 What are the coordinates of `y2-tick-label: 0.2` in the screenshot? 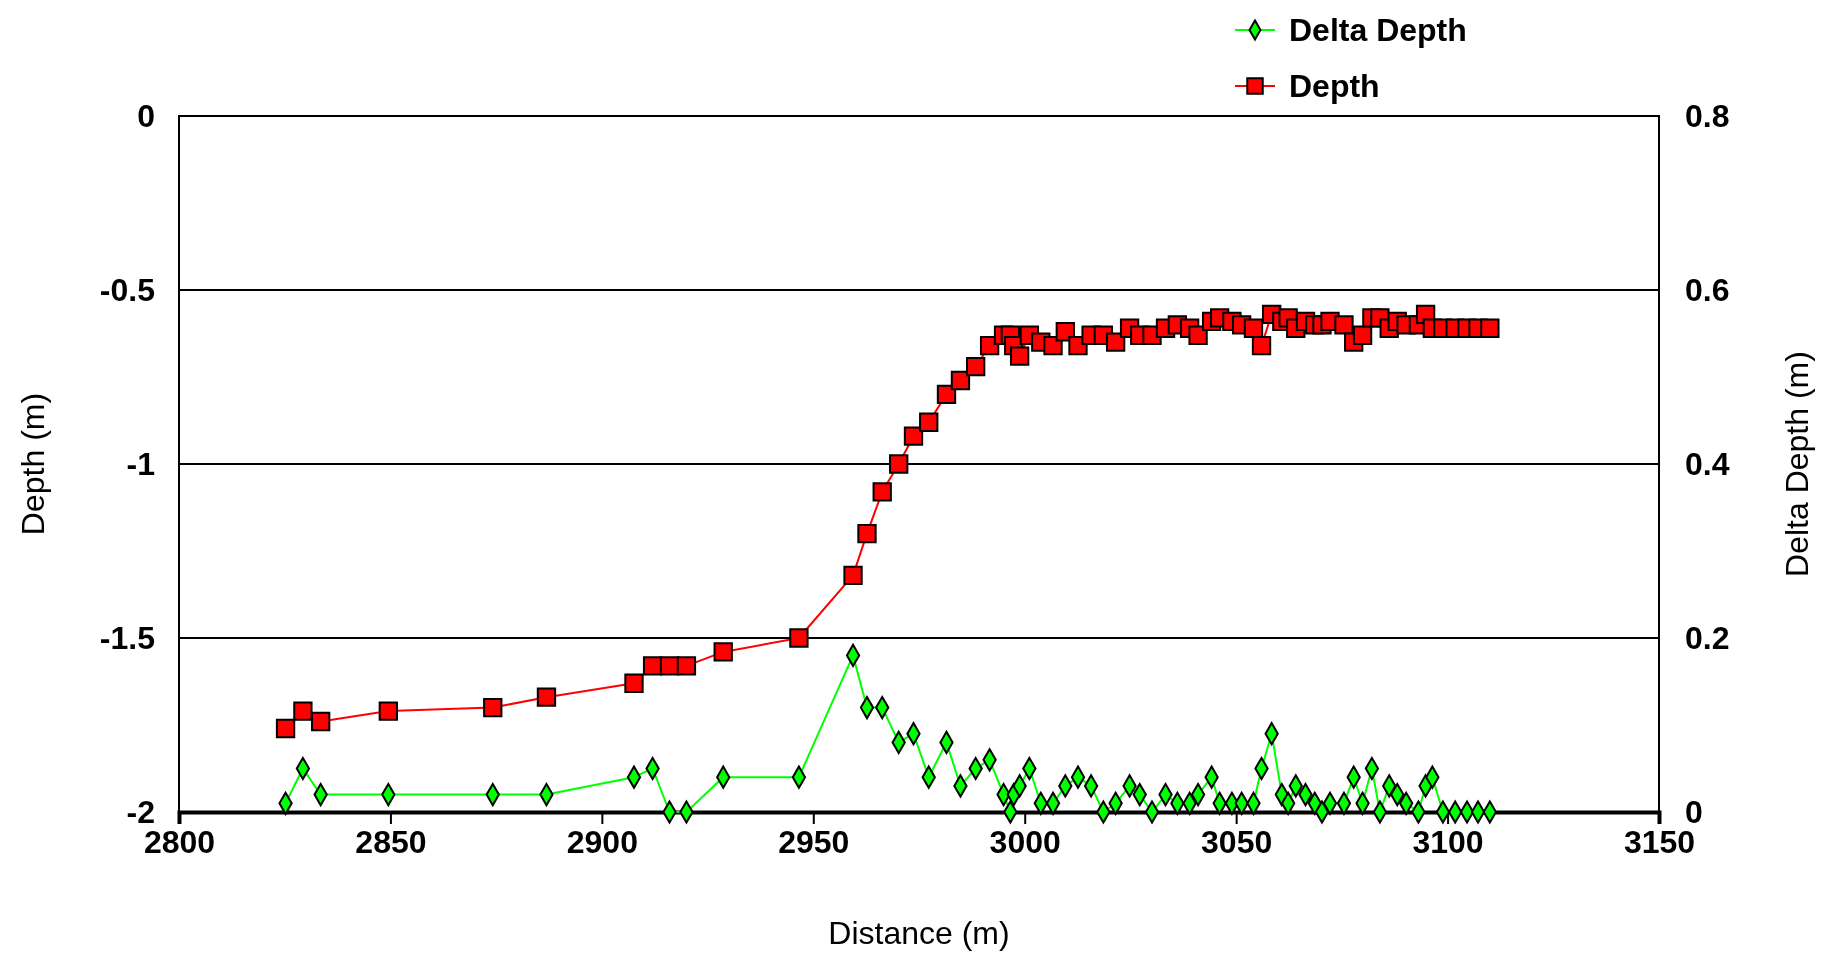 It's located at (1707, 637).